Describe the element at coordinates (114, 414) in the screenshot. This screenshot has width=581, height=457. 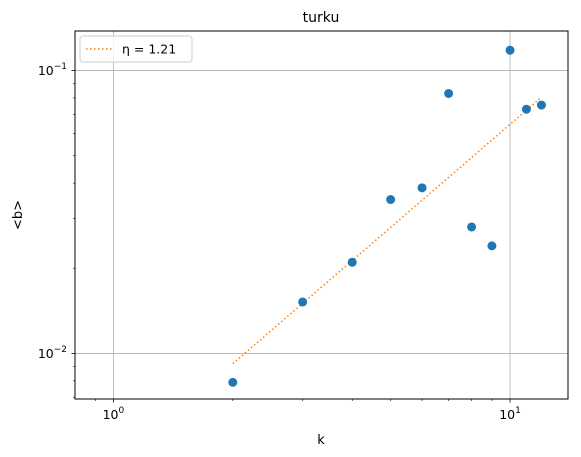
I see `x-tick-label-0: 100` at that location.